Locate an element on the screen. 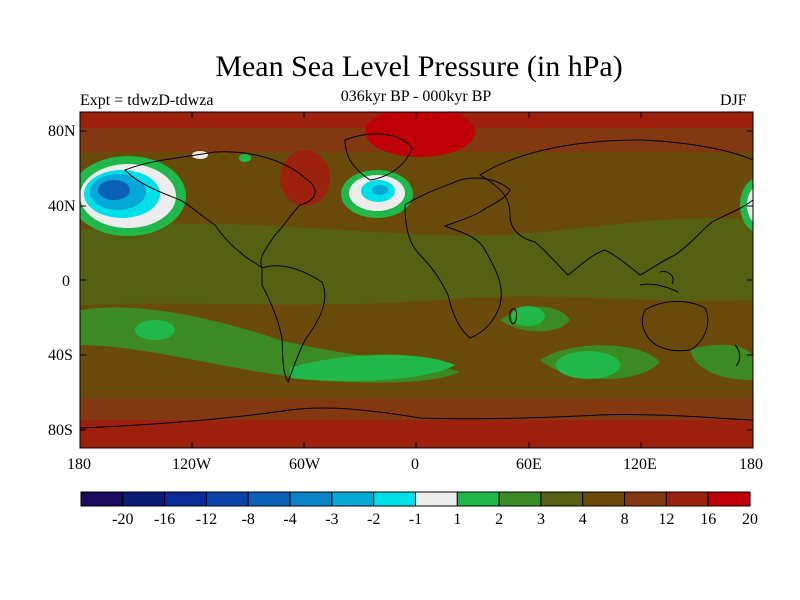 Image resolution: width=800 pixels, height=600 pixels. lat-tick-40n: 40N is located at coordinates (62, 206).